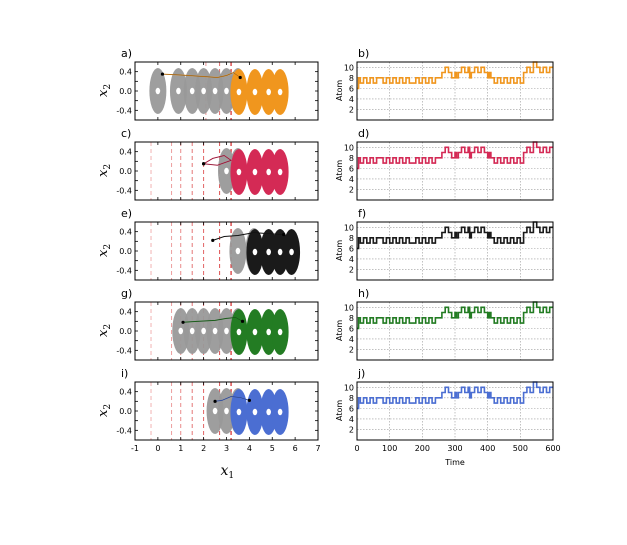 The image size is (627, 545). What do you see at coordinates (552, 448) in the screenshot?
I see `x-tick-label: 600` at bounding box center [552, 448].